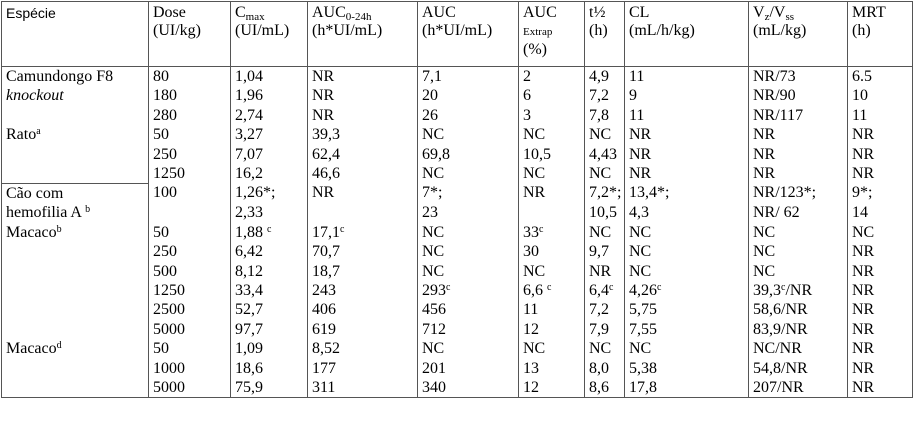  What do you see at coordinates (38, 132) in the screenshot?
I see `superscript: a` at bounding box center [38, 132].